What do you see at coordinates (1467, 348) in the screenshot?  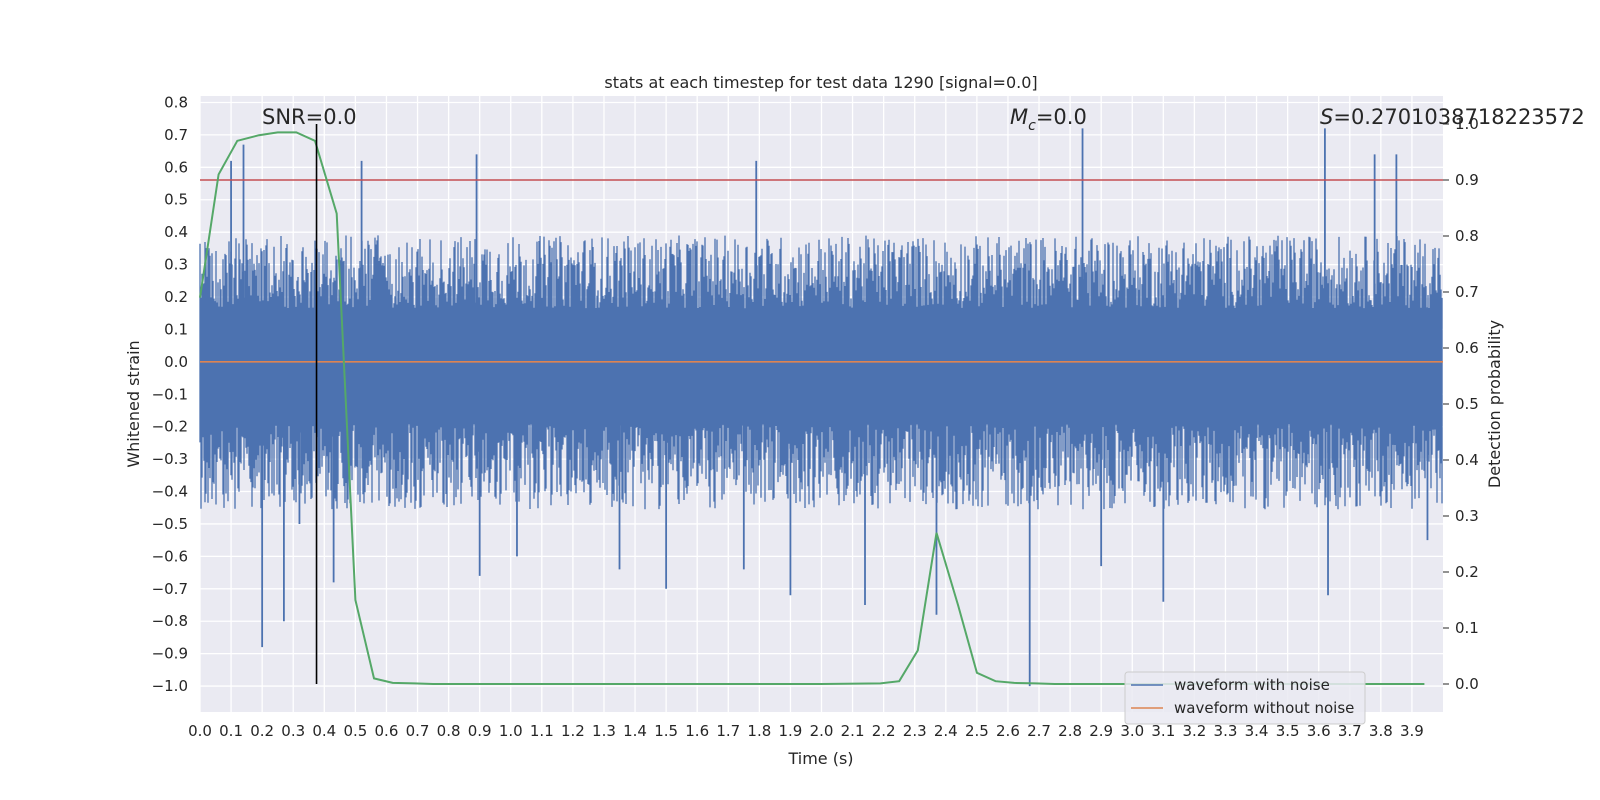 I see `y2-tick-label: 0.6` at bounding box center [1467, 348].